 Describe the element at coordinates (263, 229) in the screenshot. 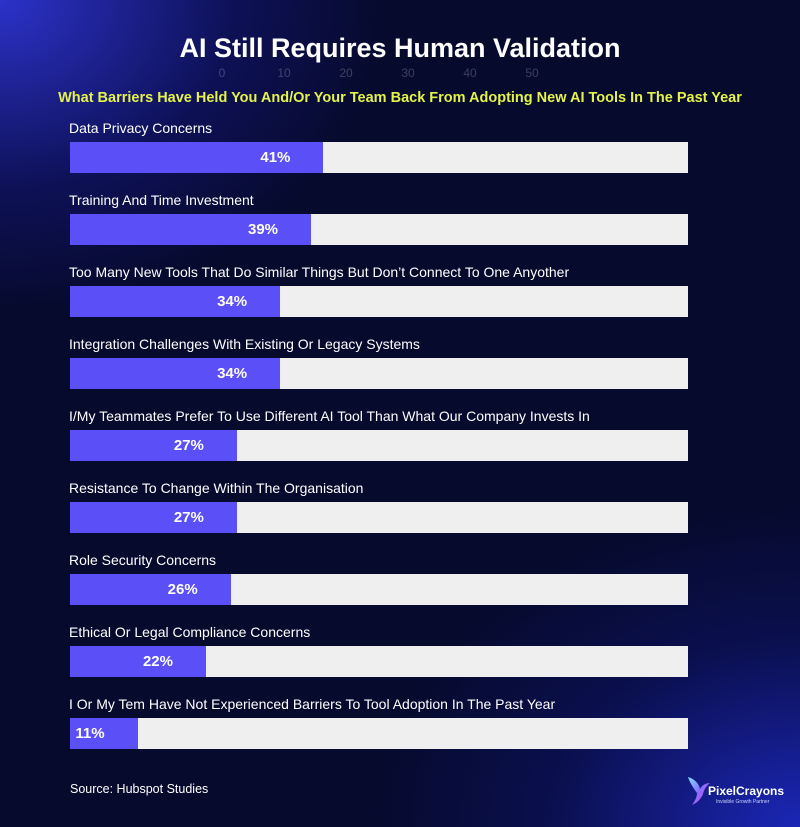

I see `data-label: 39%` at that location.